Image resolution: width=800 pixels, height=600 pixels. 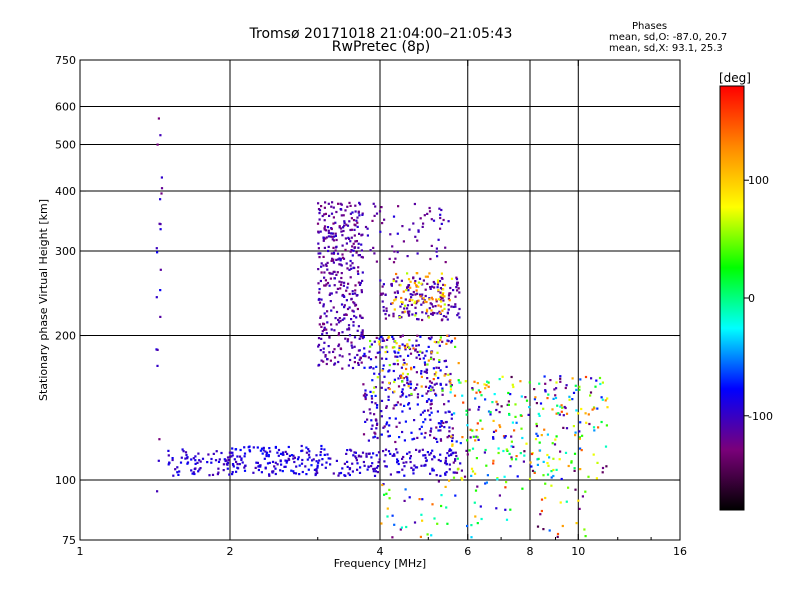 I want to click on chart-subtitle: RwPretec (8p), so click(x=381, y=47).